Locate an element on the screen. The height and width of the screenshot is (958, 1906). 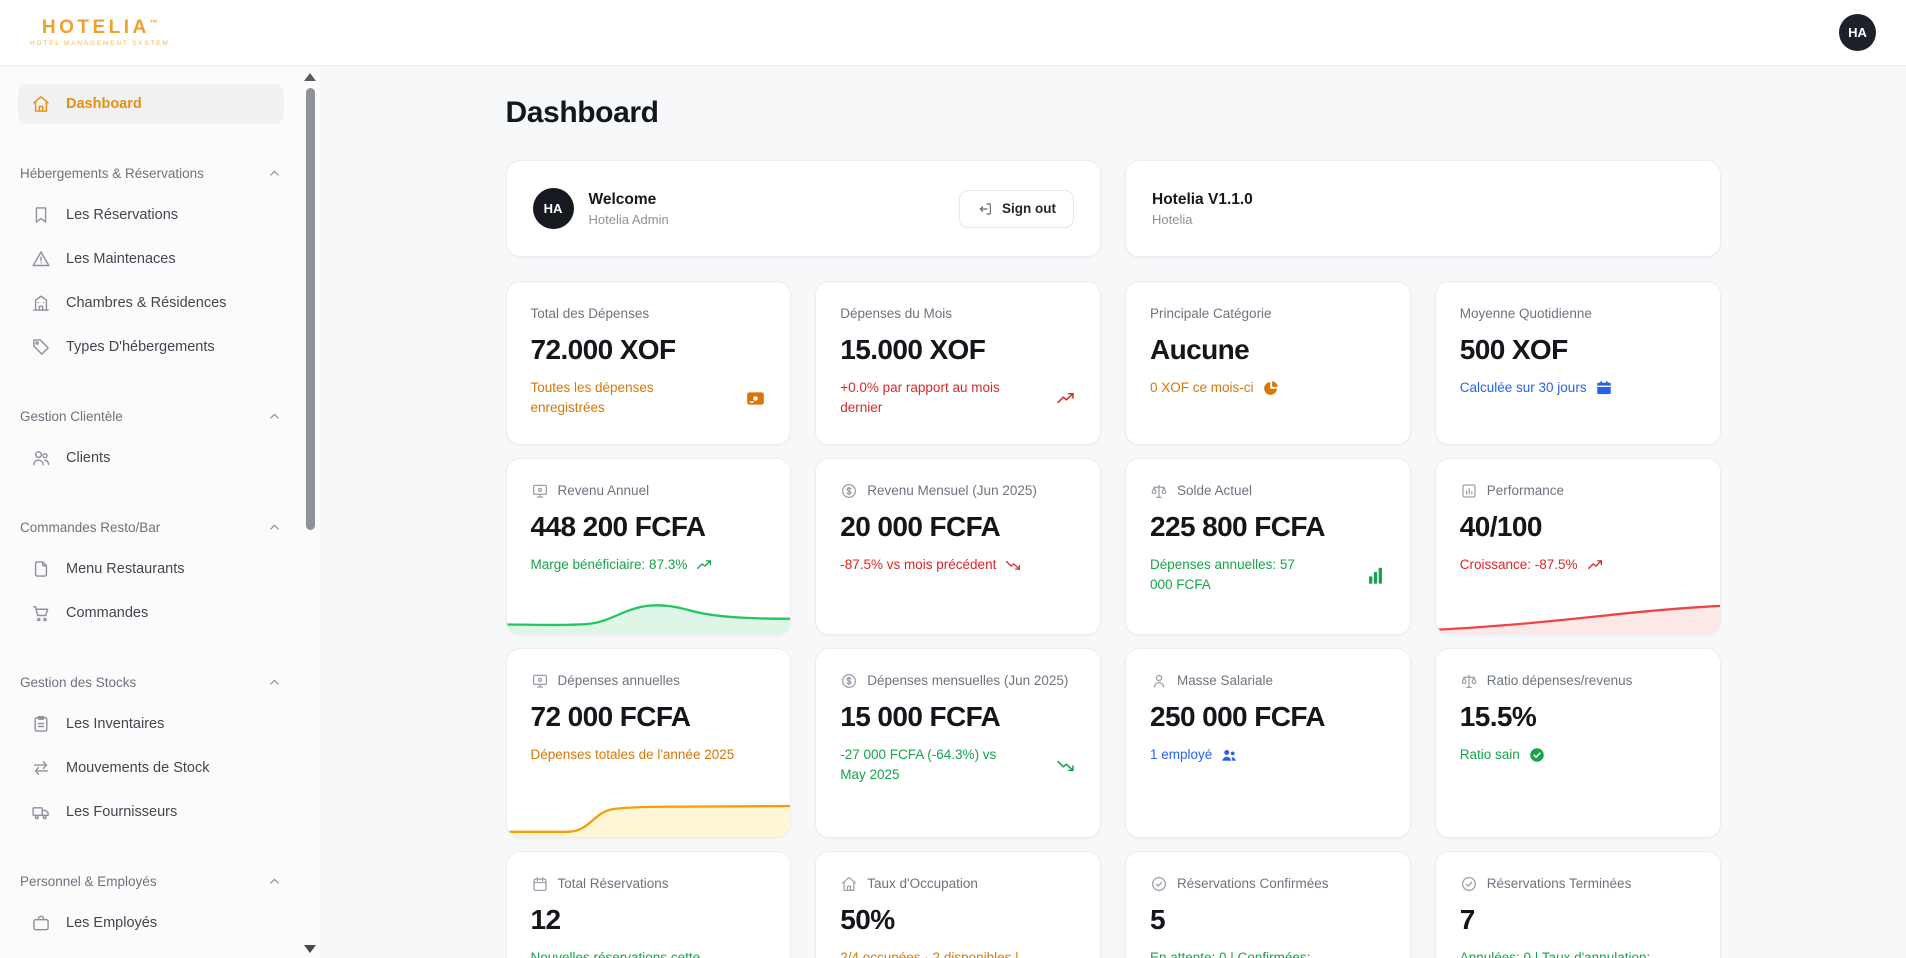
sparkline-green is located at coordinates (648, 619).